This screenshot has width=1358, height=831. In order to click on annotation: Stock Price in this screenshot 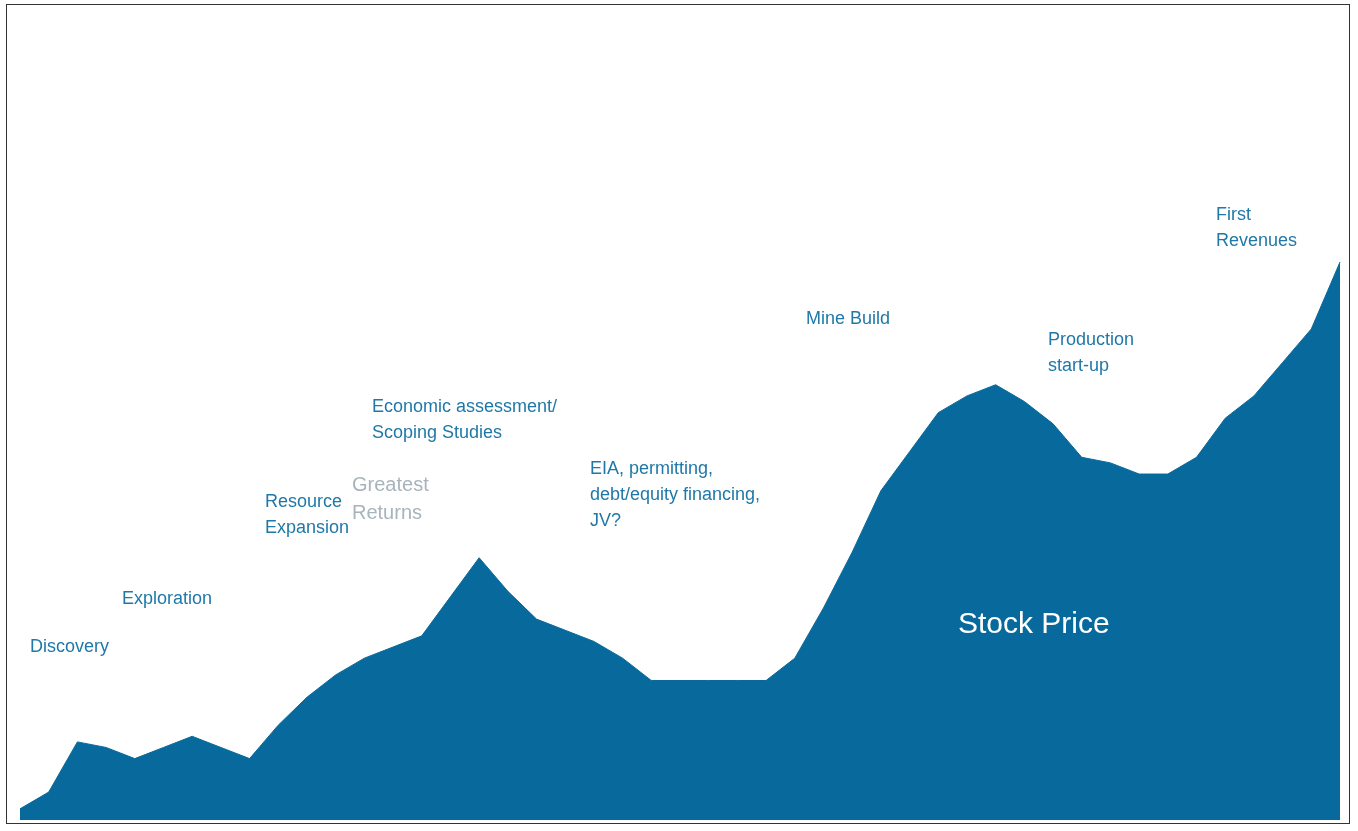, I will do `click(1034, 622)`.